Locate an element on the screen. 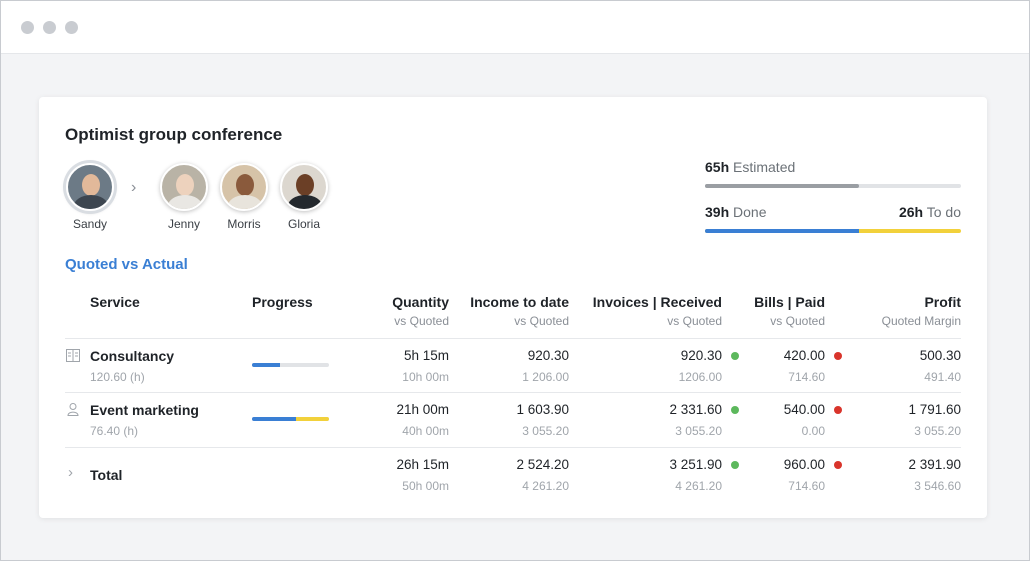 The height and width of the screenshot is (561, 1030). assignee-jenny: Jenny is located at coordinates (184, 197).